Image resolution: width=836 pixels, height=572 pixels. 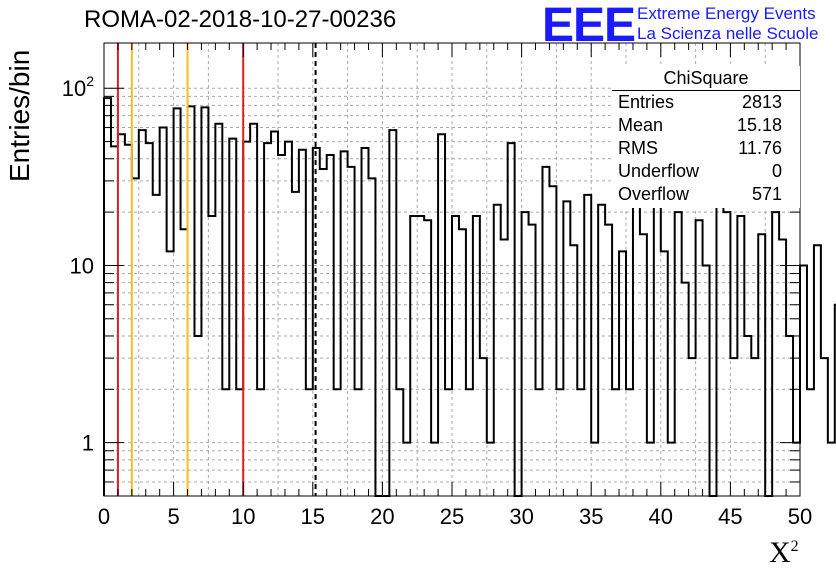 What do you see at coordinates (646, 102) in the screenshot?
I see `stats-label: Entries` at bounding box center [646, 102].